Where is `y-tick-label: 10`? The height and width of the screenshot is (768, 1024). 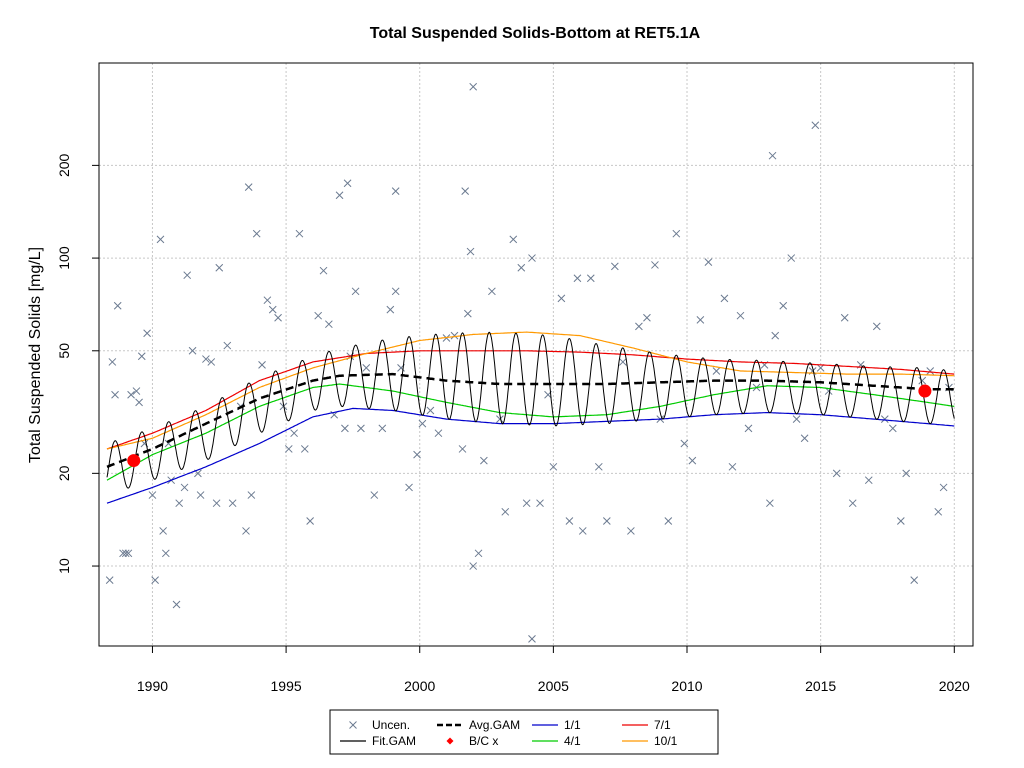 y-tick-label: 10 is located at coordinates (64, 566).